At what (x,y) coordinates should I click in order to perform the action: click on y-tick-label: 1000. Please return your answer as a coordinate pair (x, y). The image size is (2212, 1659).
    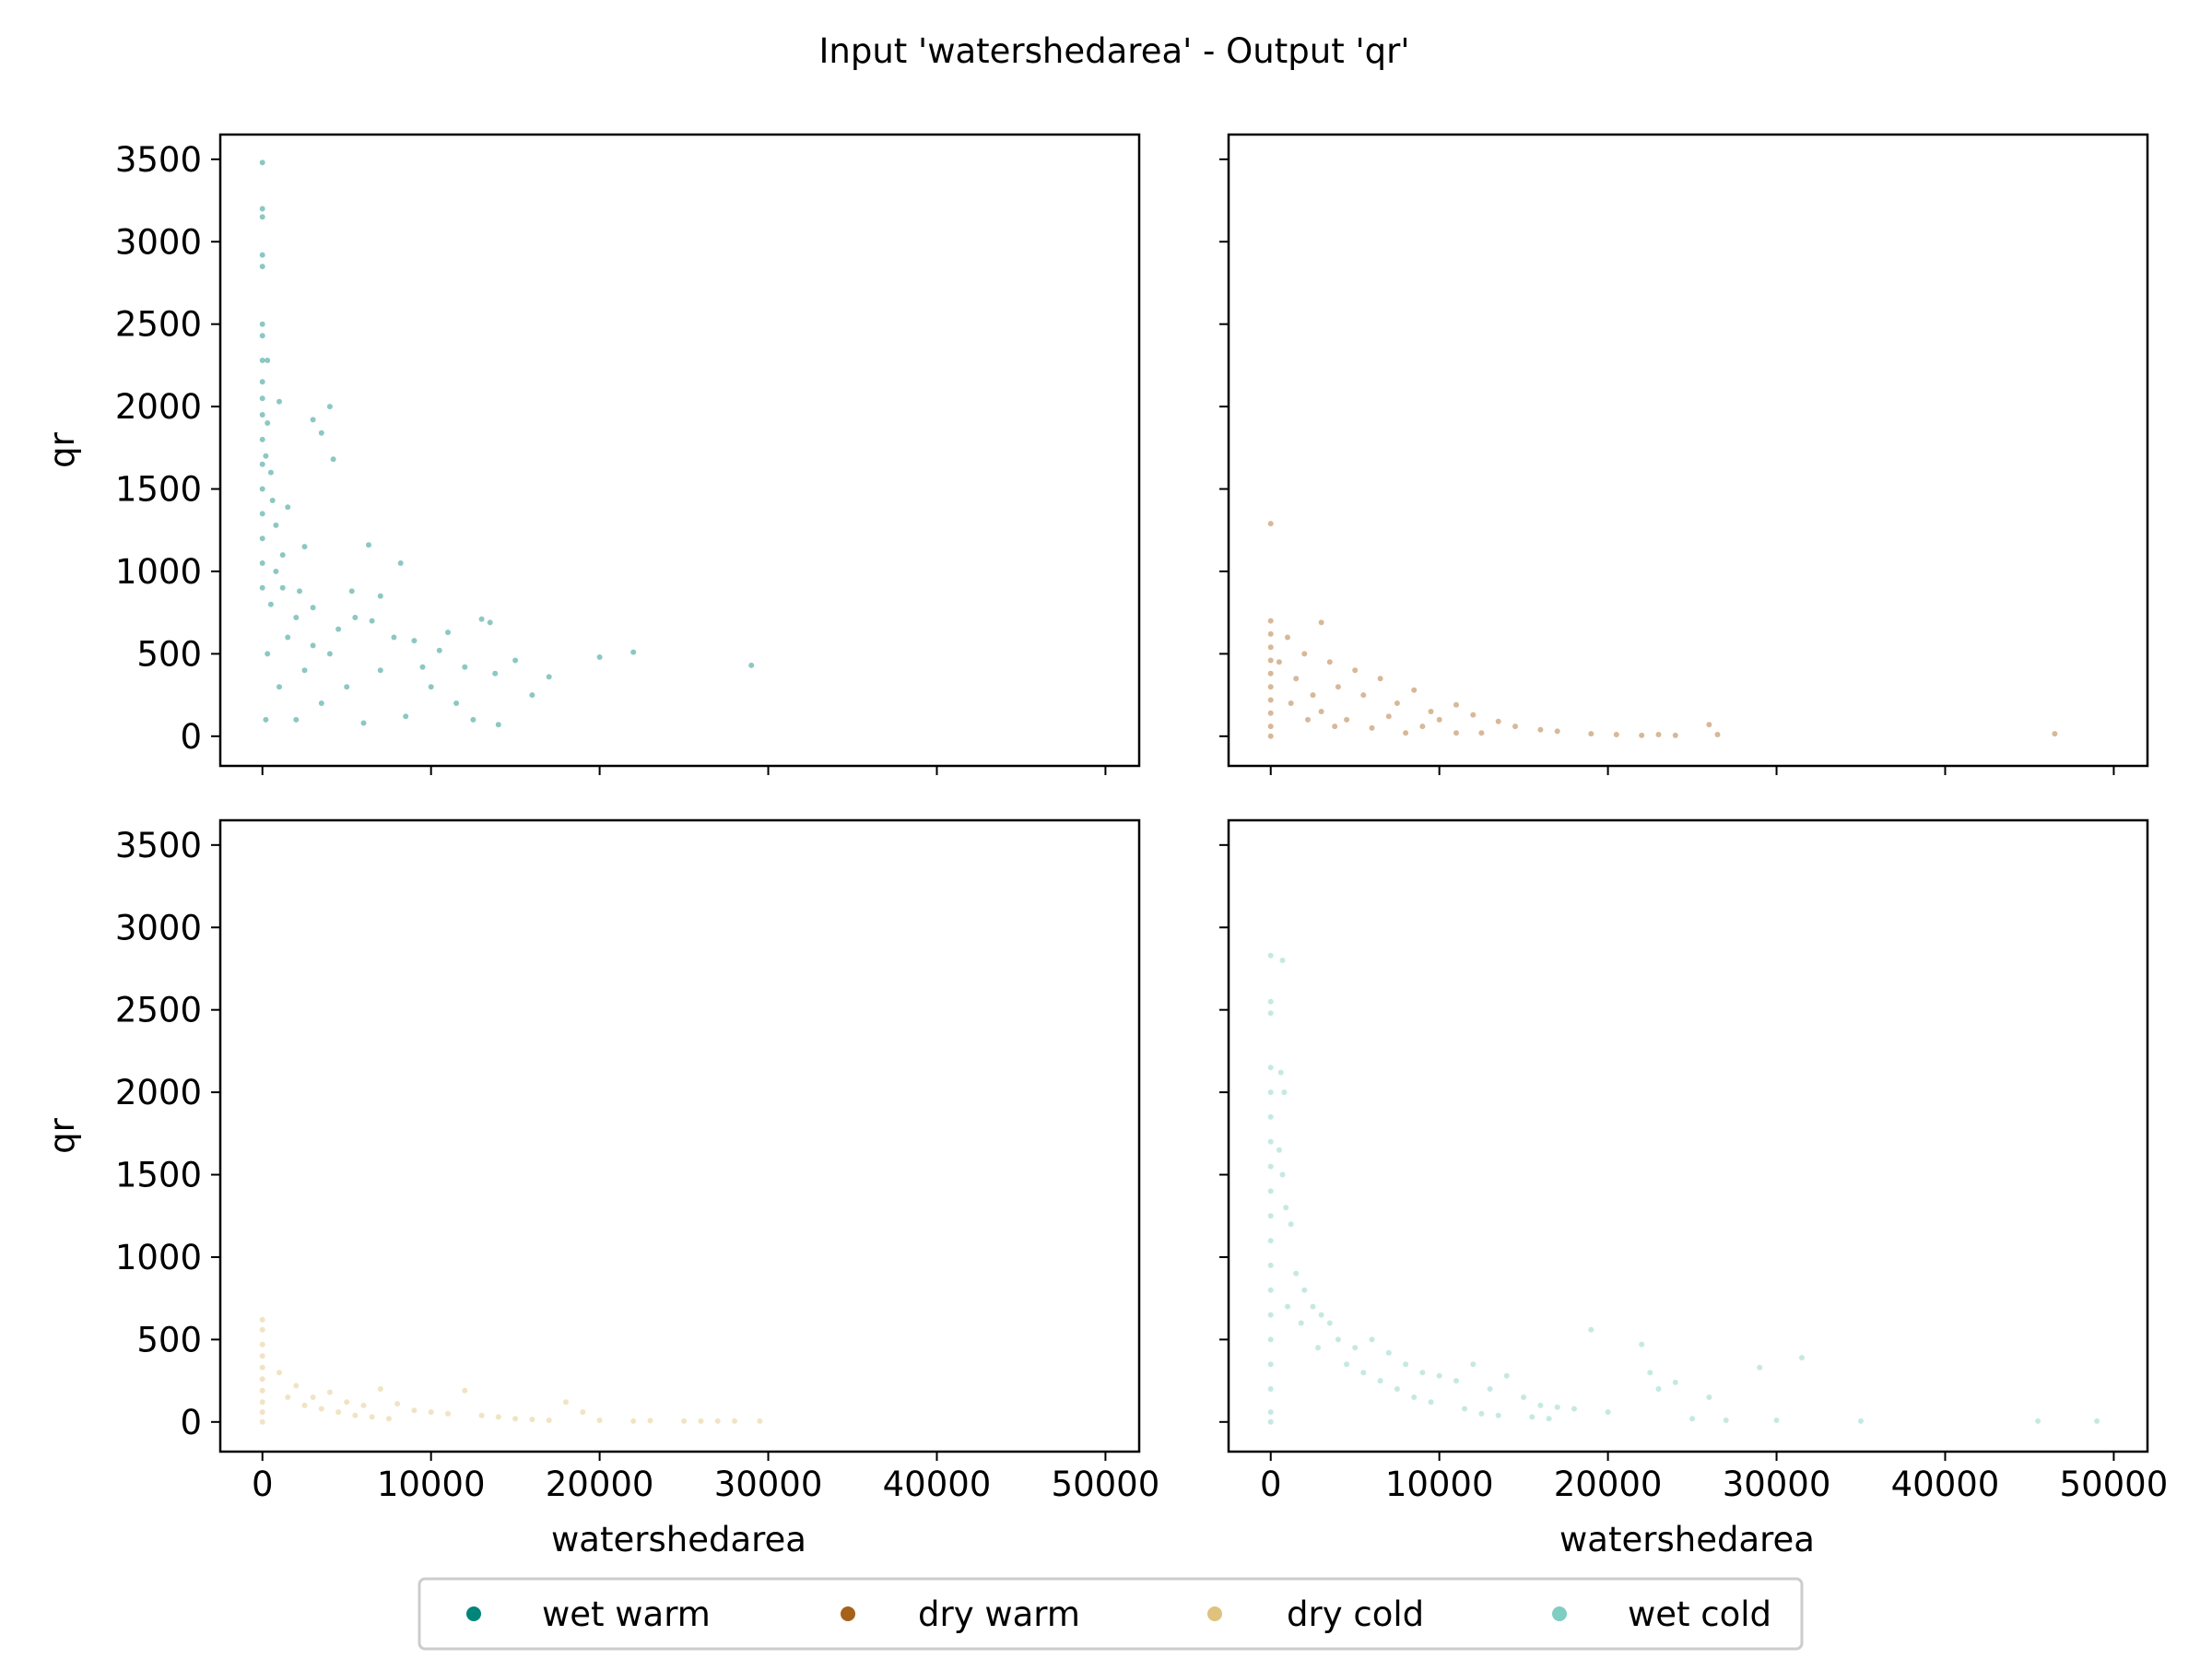
    Looking at the image, I should click on (158, 572).